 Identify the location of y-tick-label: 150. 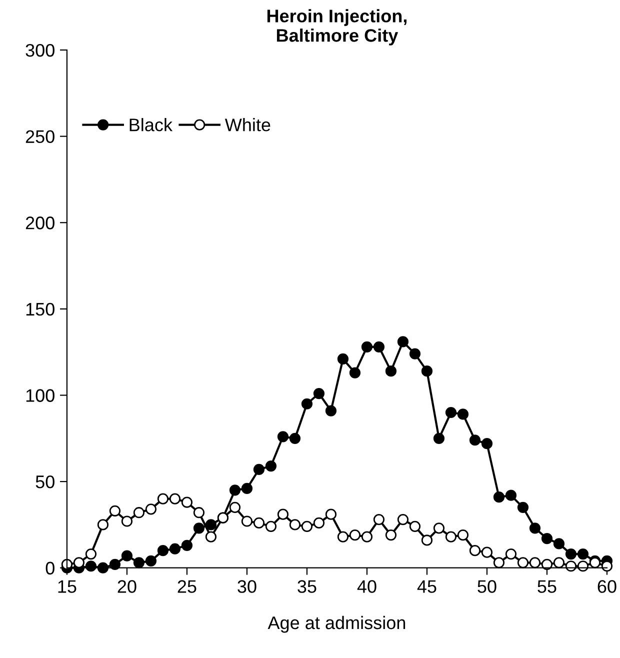
(40, 309).